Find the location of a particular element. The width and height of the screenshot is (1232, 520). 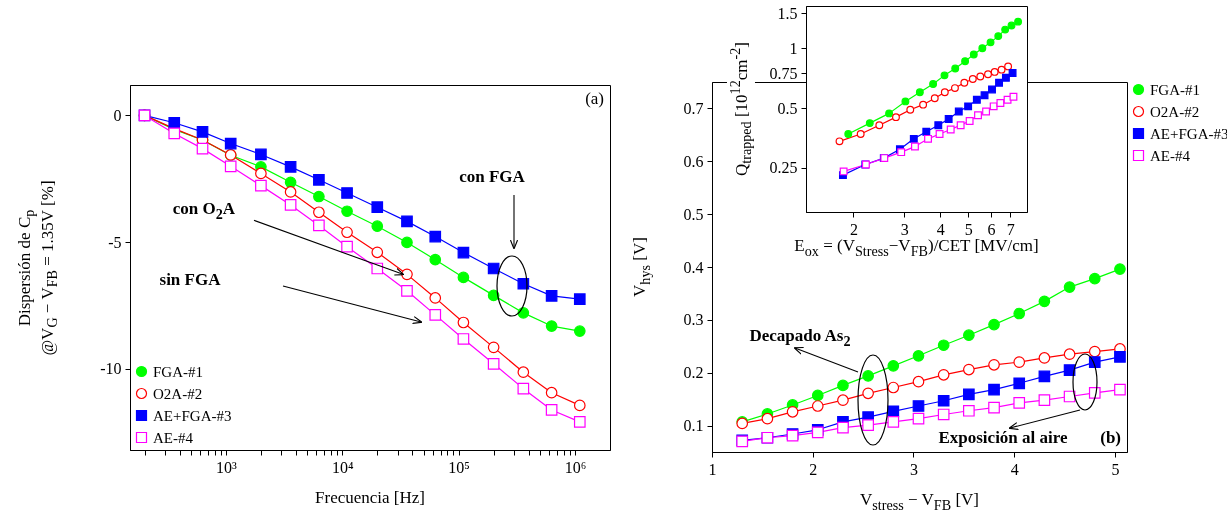

annotation: (a) is located at coordinates (594, 99).